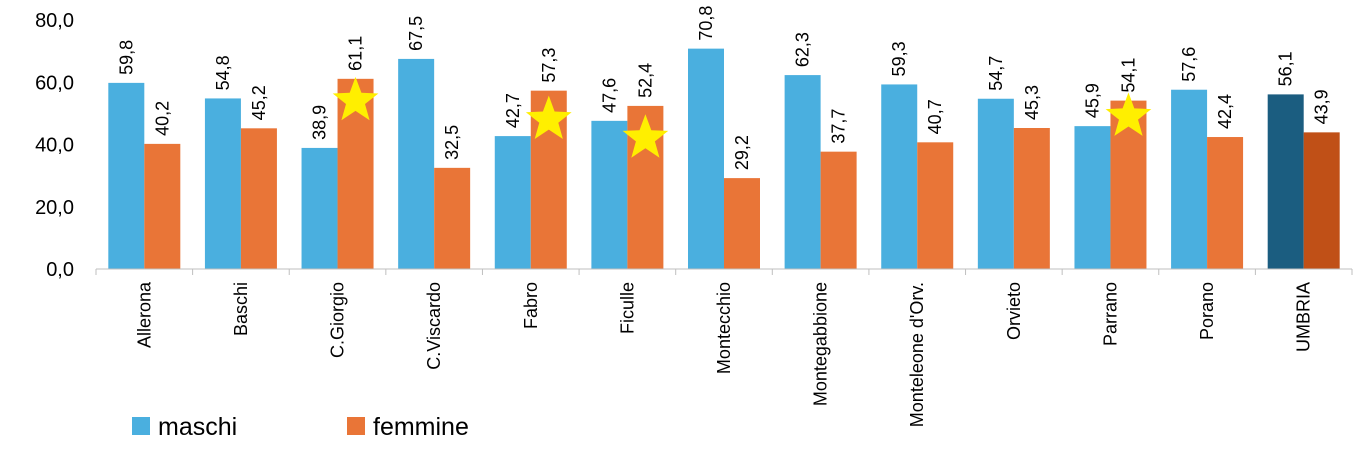 The height and width of the screenshot is (472, 1357). I want to click on data-label-femmine-monteleone-d-orv: 40,7, so click(935, 116).